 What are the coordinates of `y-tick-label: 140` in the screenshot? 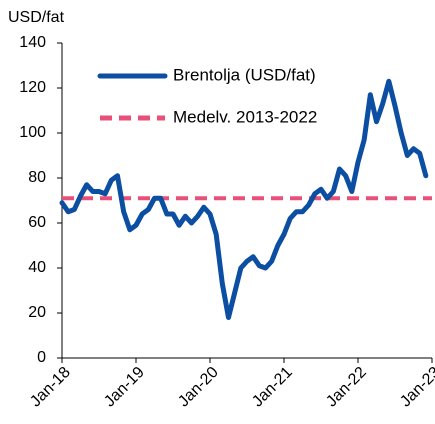 It's located at (32, 42).